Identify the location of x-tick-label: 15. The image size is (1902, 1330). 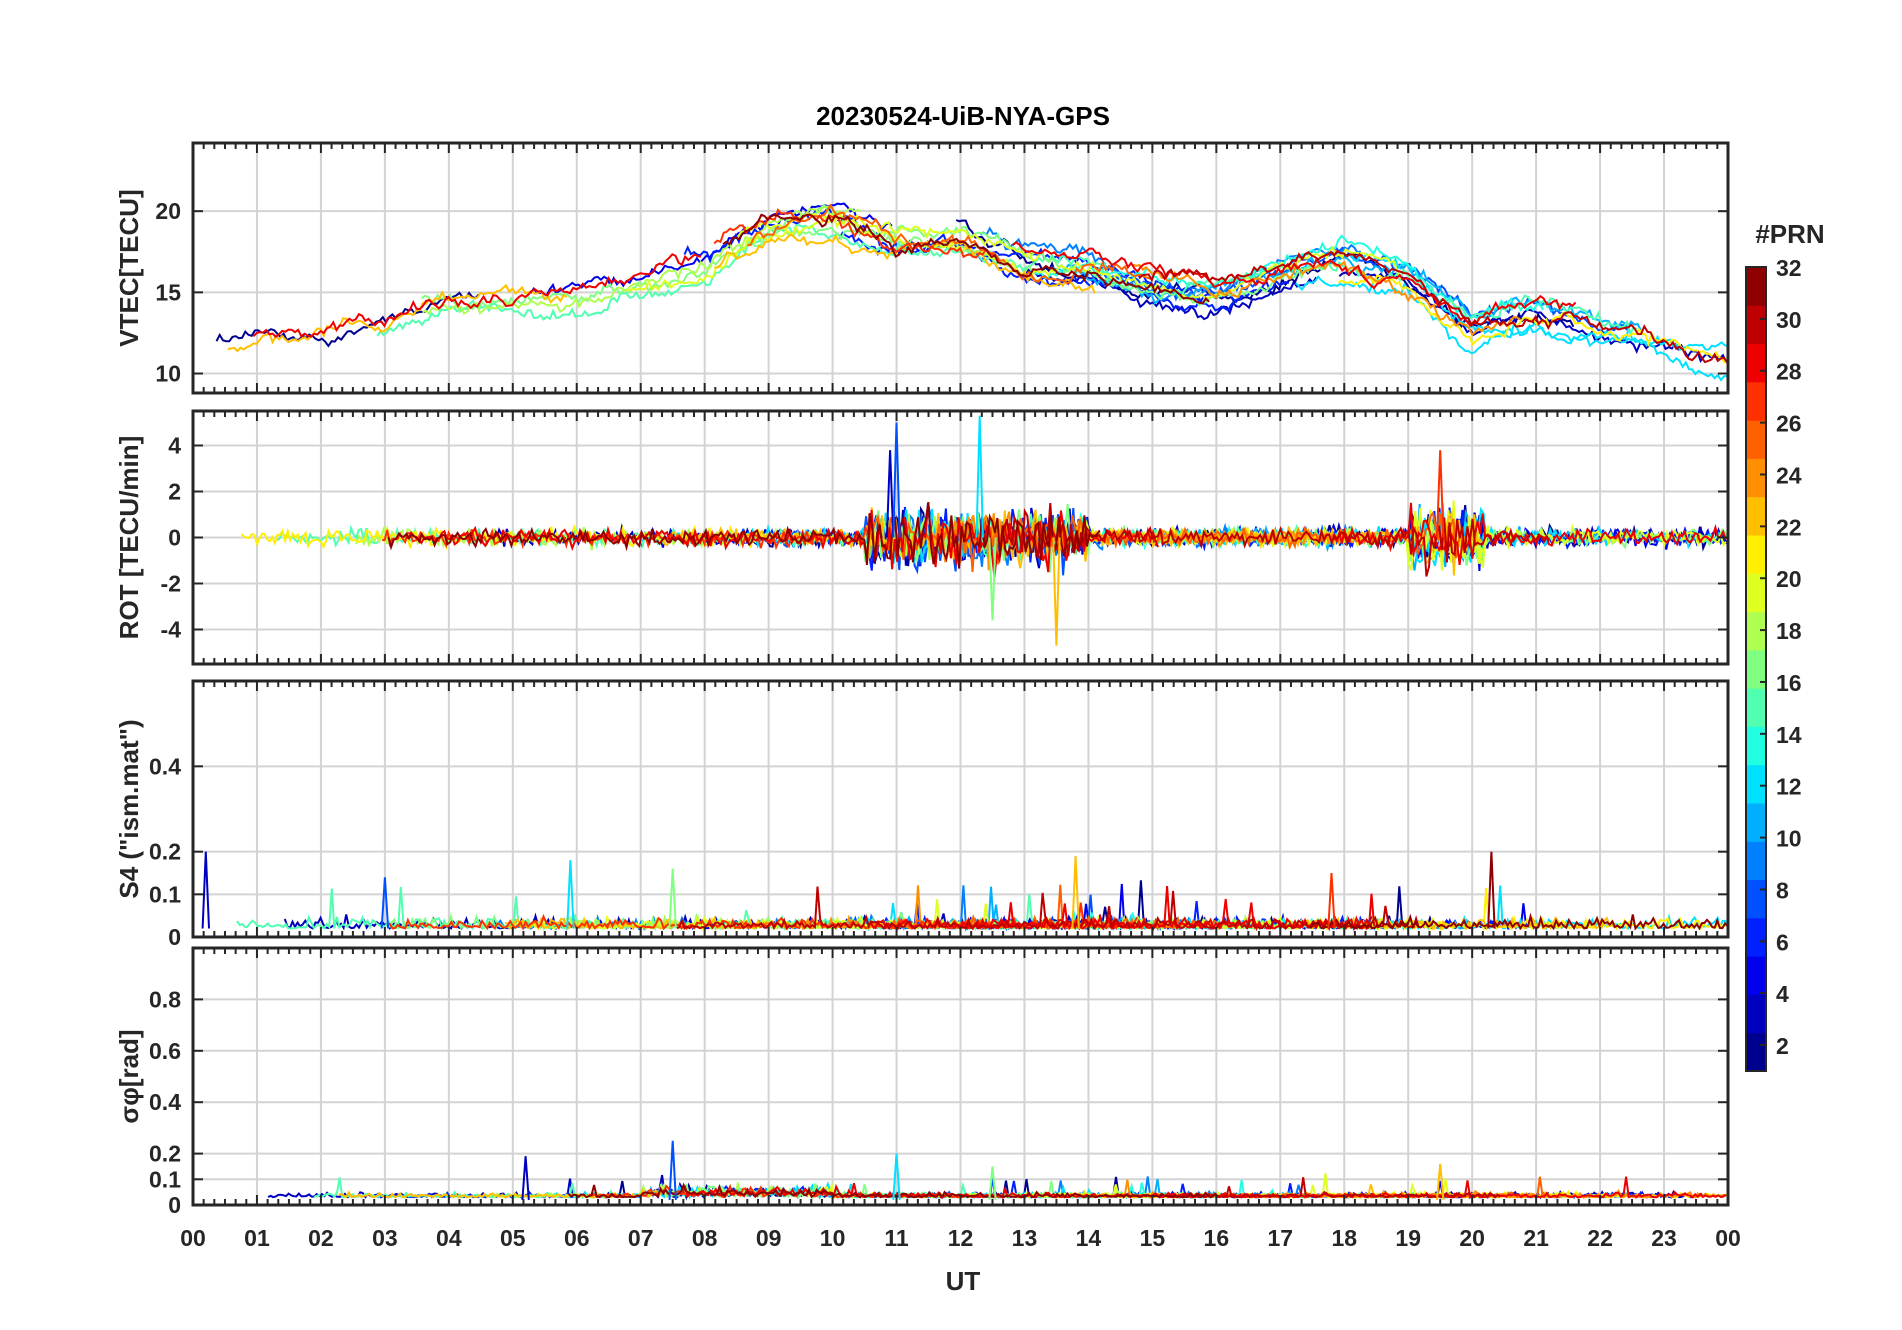
(1153, 1238).